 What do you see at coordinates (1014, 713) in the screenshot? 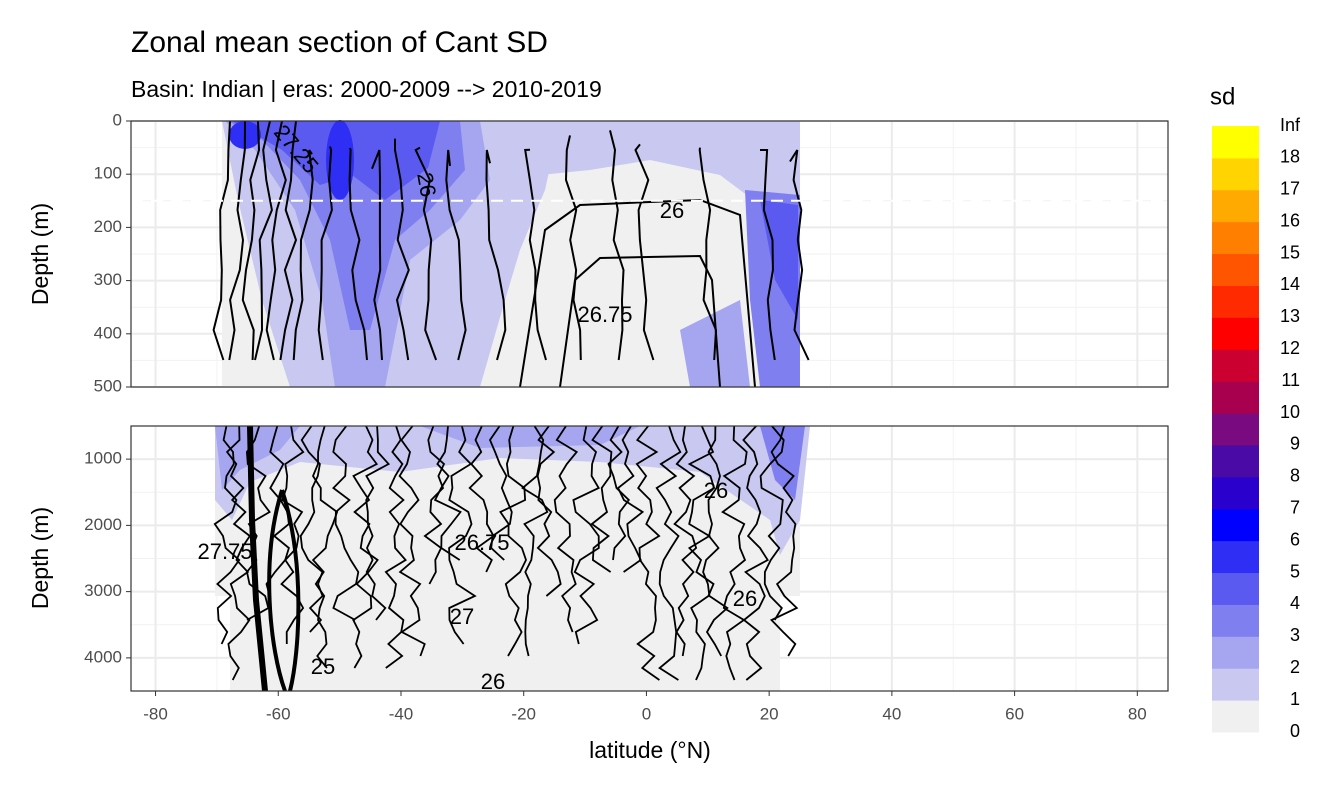
I see `x-tick-label: 60` at bounding box center [1014, 713].